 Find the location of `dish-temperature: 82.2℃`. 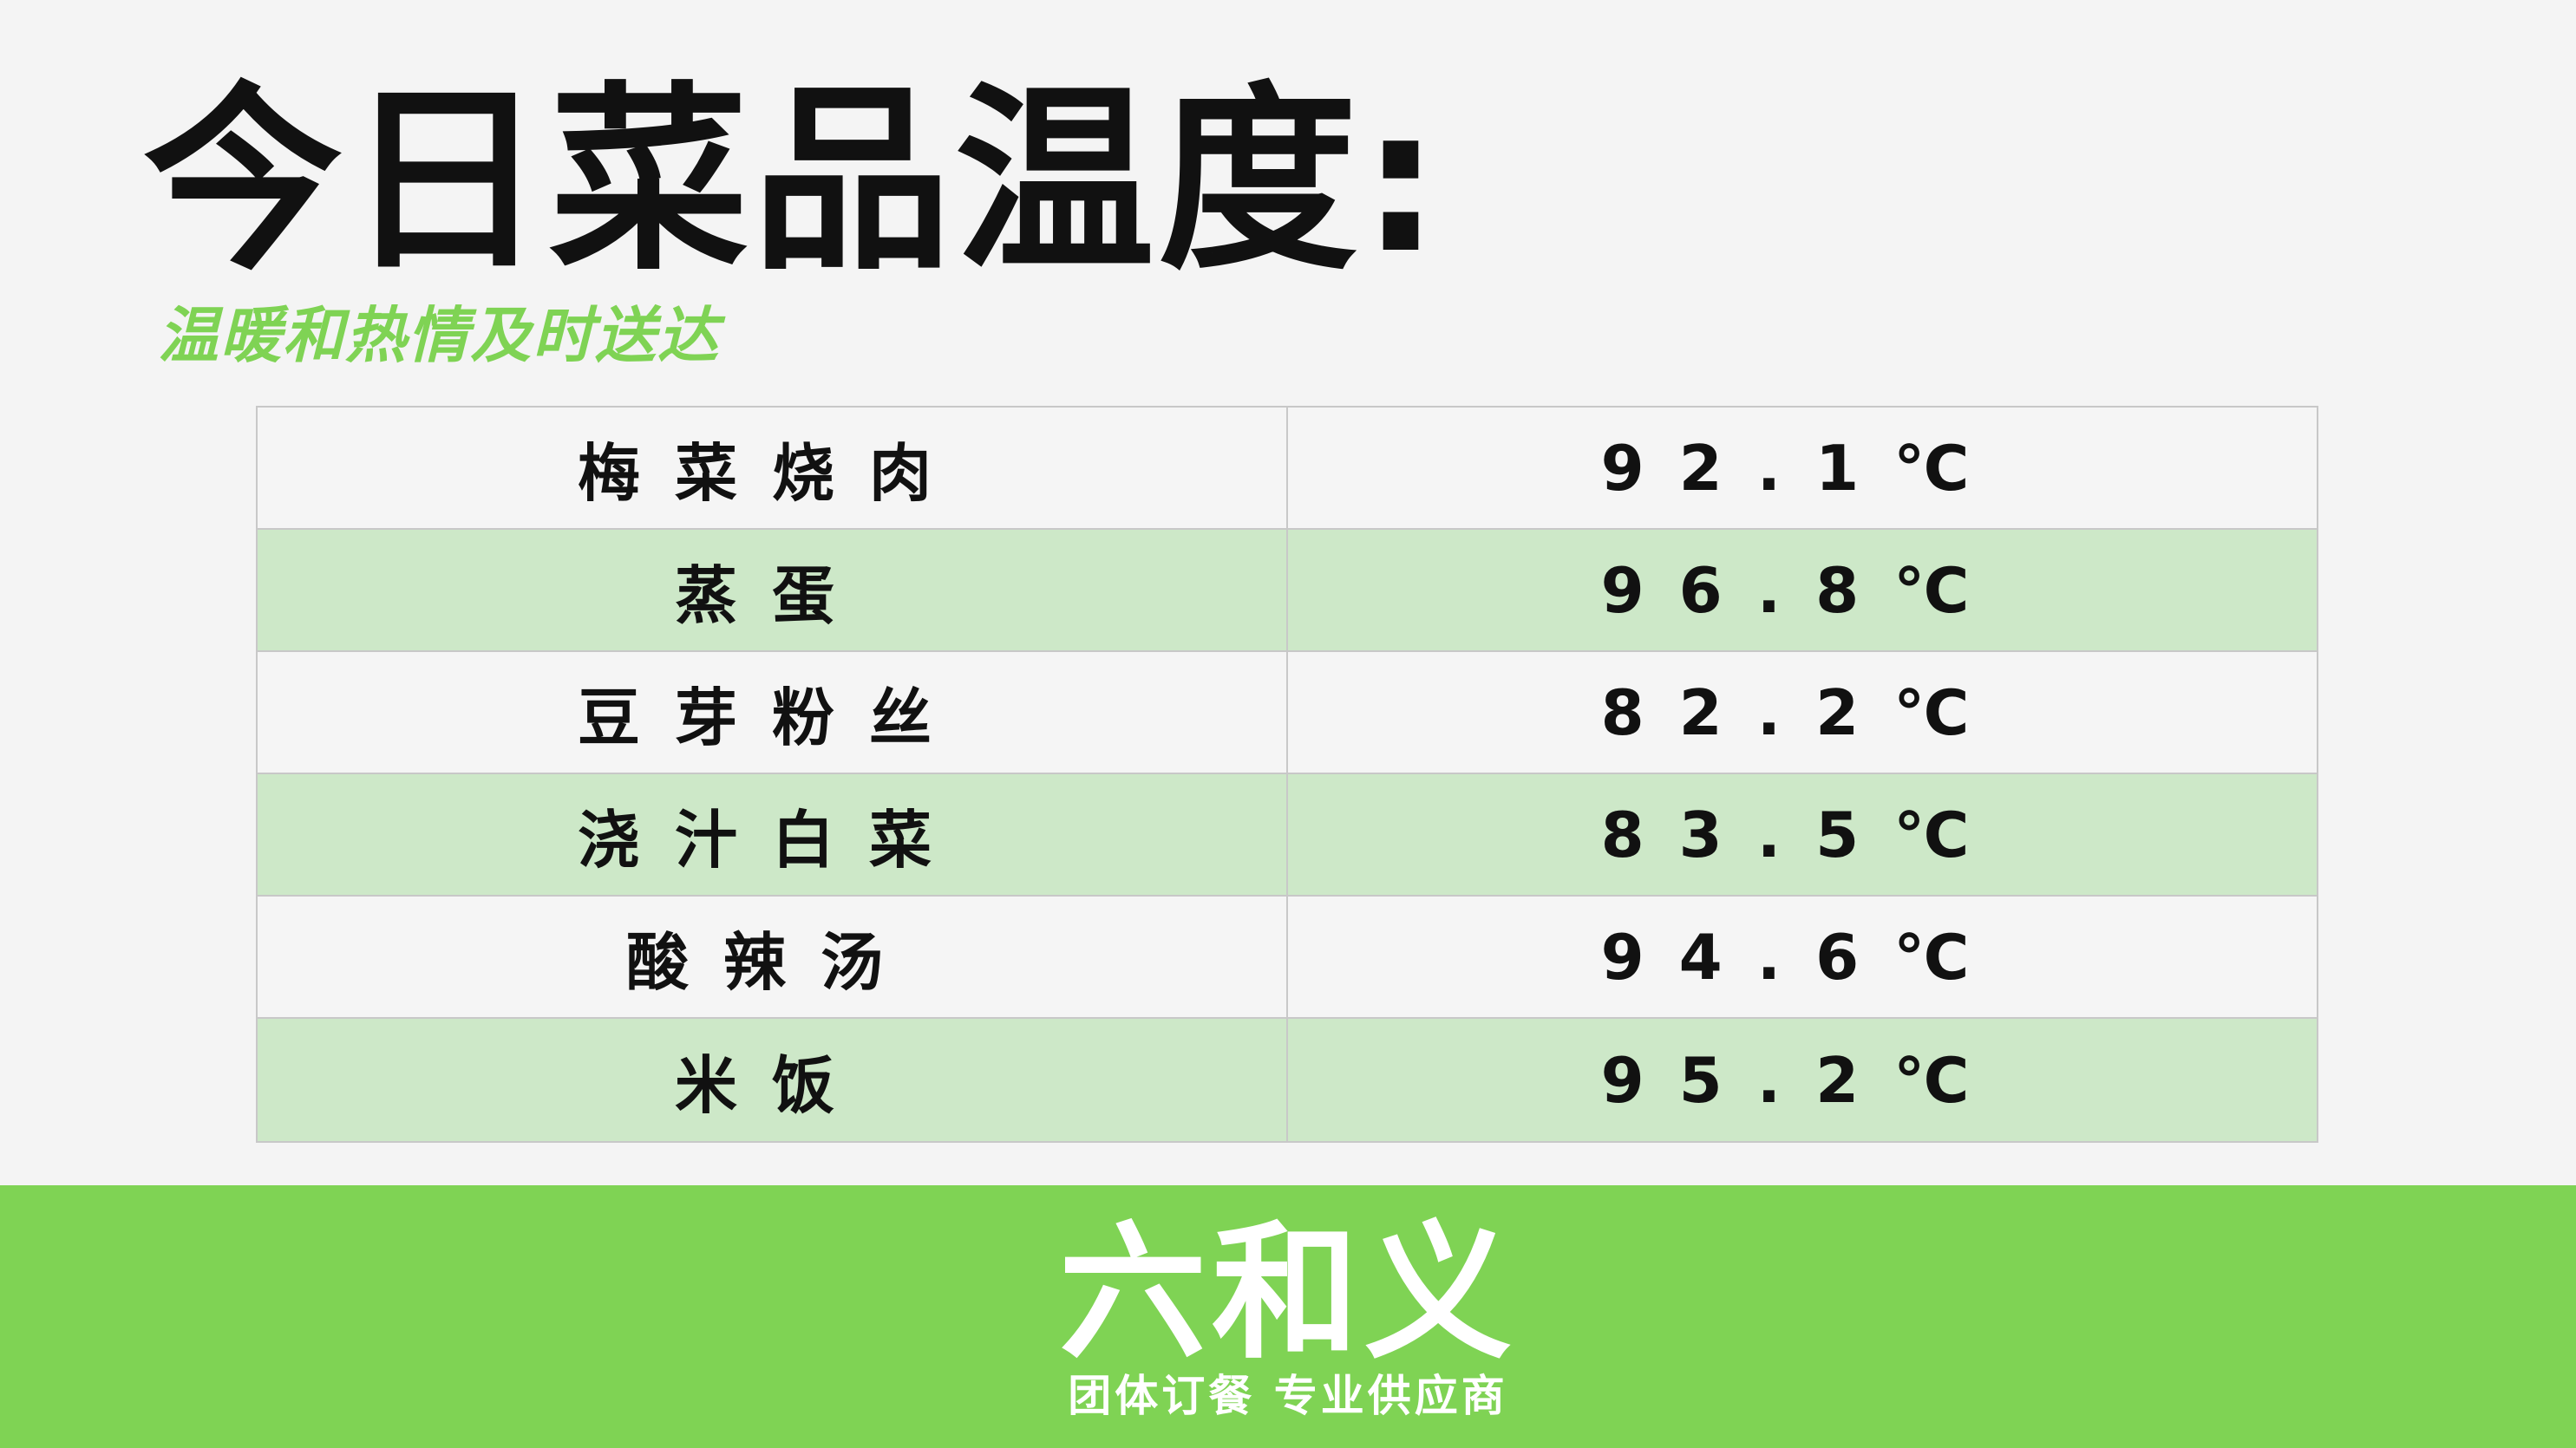

dish-temperature: 82.2℃ is located at coordinates (1802, 712).